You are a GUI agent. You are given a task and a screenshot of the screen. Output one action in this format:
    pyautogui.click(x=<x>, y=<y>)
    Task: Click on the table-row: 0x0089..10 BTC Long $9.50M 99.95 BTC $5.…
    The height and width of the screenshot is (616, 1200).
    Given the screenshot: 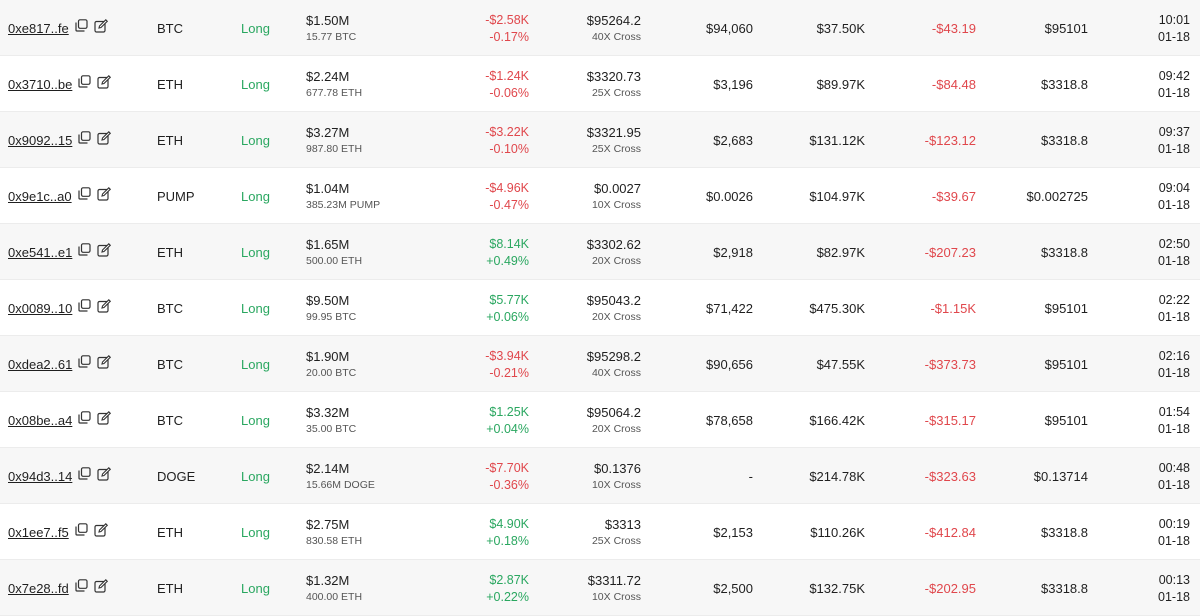 What is the action you would take?
    pyautogui.click(x=600, y=308)
    